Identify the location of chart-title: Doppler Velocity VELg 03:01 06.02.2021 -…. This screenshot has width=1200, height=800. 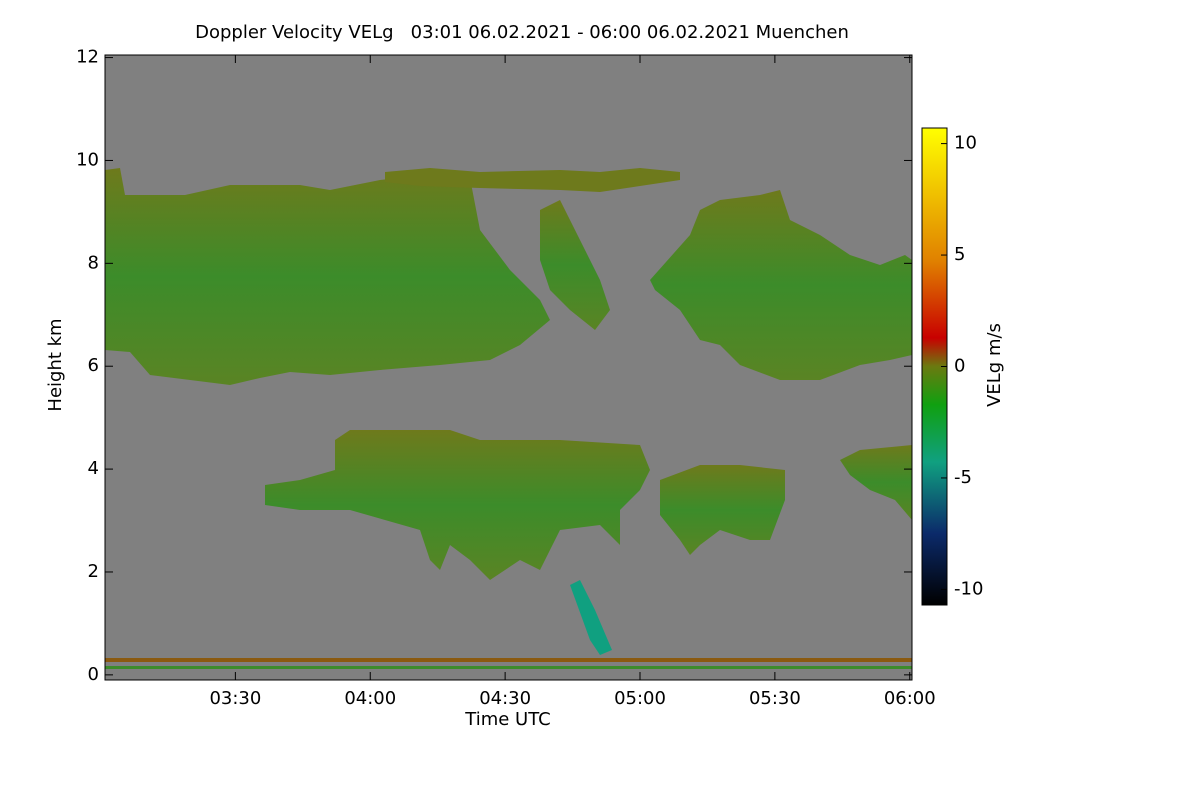
(522, 32).